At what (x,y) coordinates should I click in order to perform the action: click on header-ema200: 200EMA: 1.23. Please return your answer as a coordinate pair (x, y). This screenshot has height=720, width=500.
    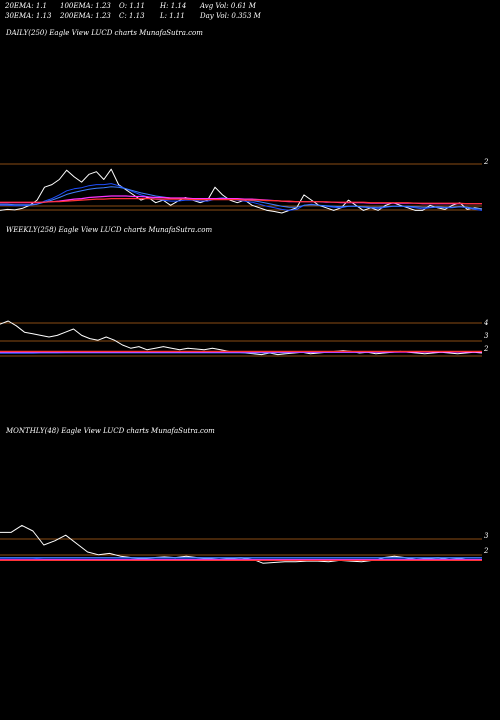
    Looking at the image, I should click on (85, 16).